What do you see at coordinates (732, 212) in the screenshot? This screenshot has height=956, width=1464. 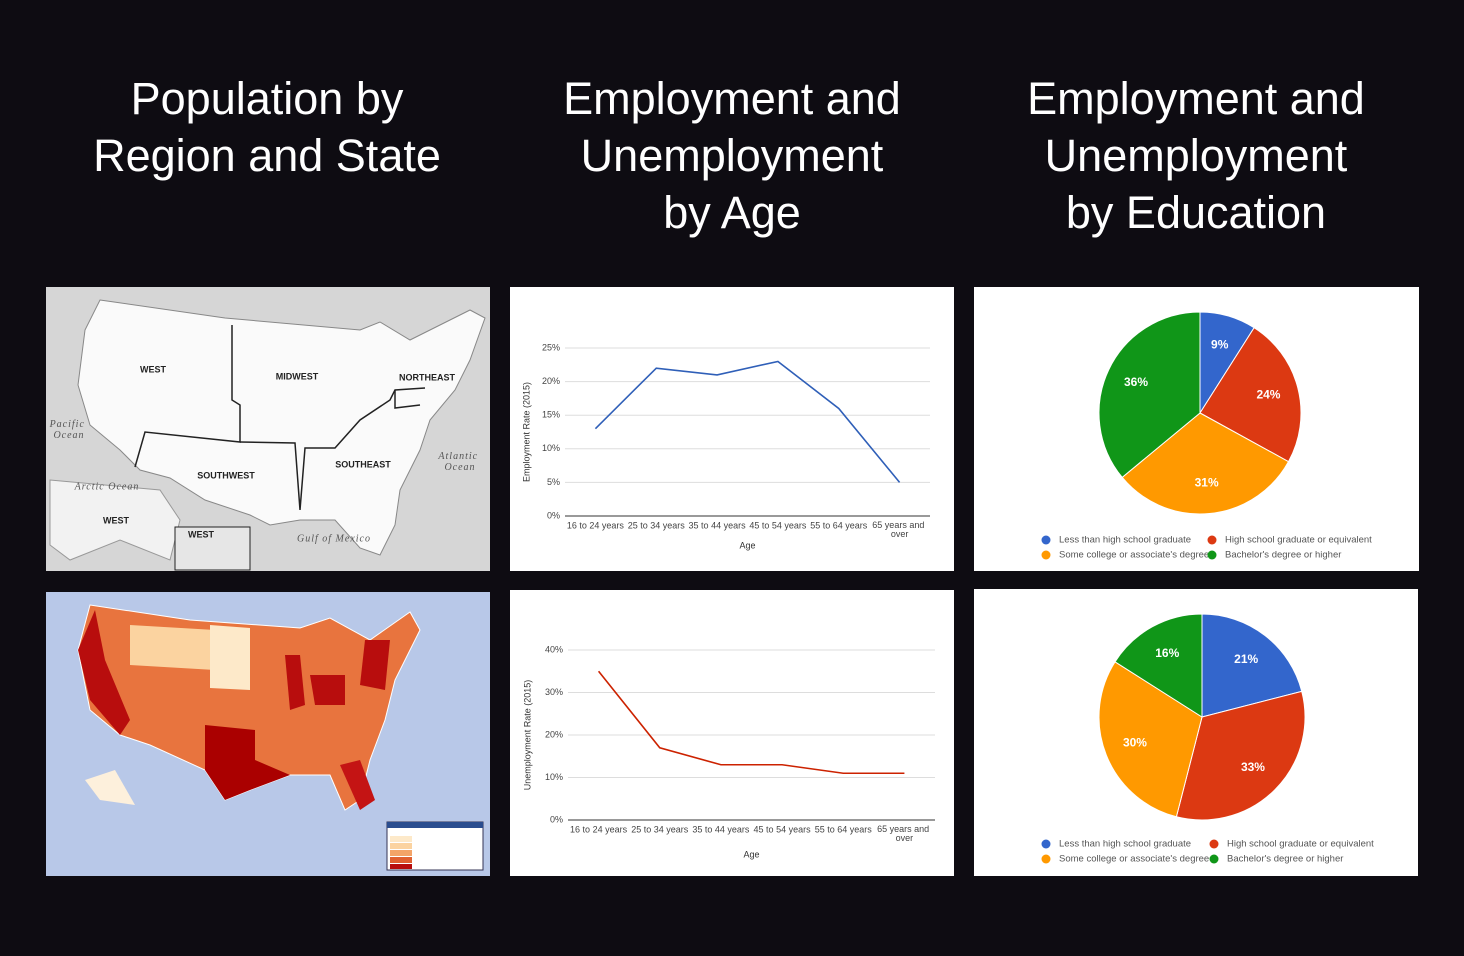 I see `panel-heading: by Age` at bounding box center [732, 212].